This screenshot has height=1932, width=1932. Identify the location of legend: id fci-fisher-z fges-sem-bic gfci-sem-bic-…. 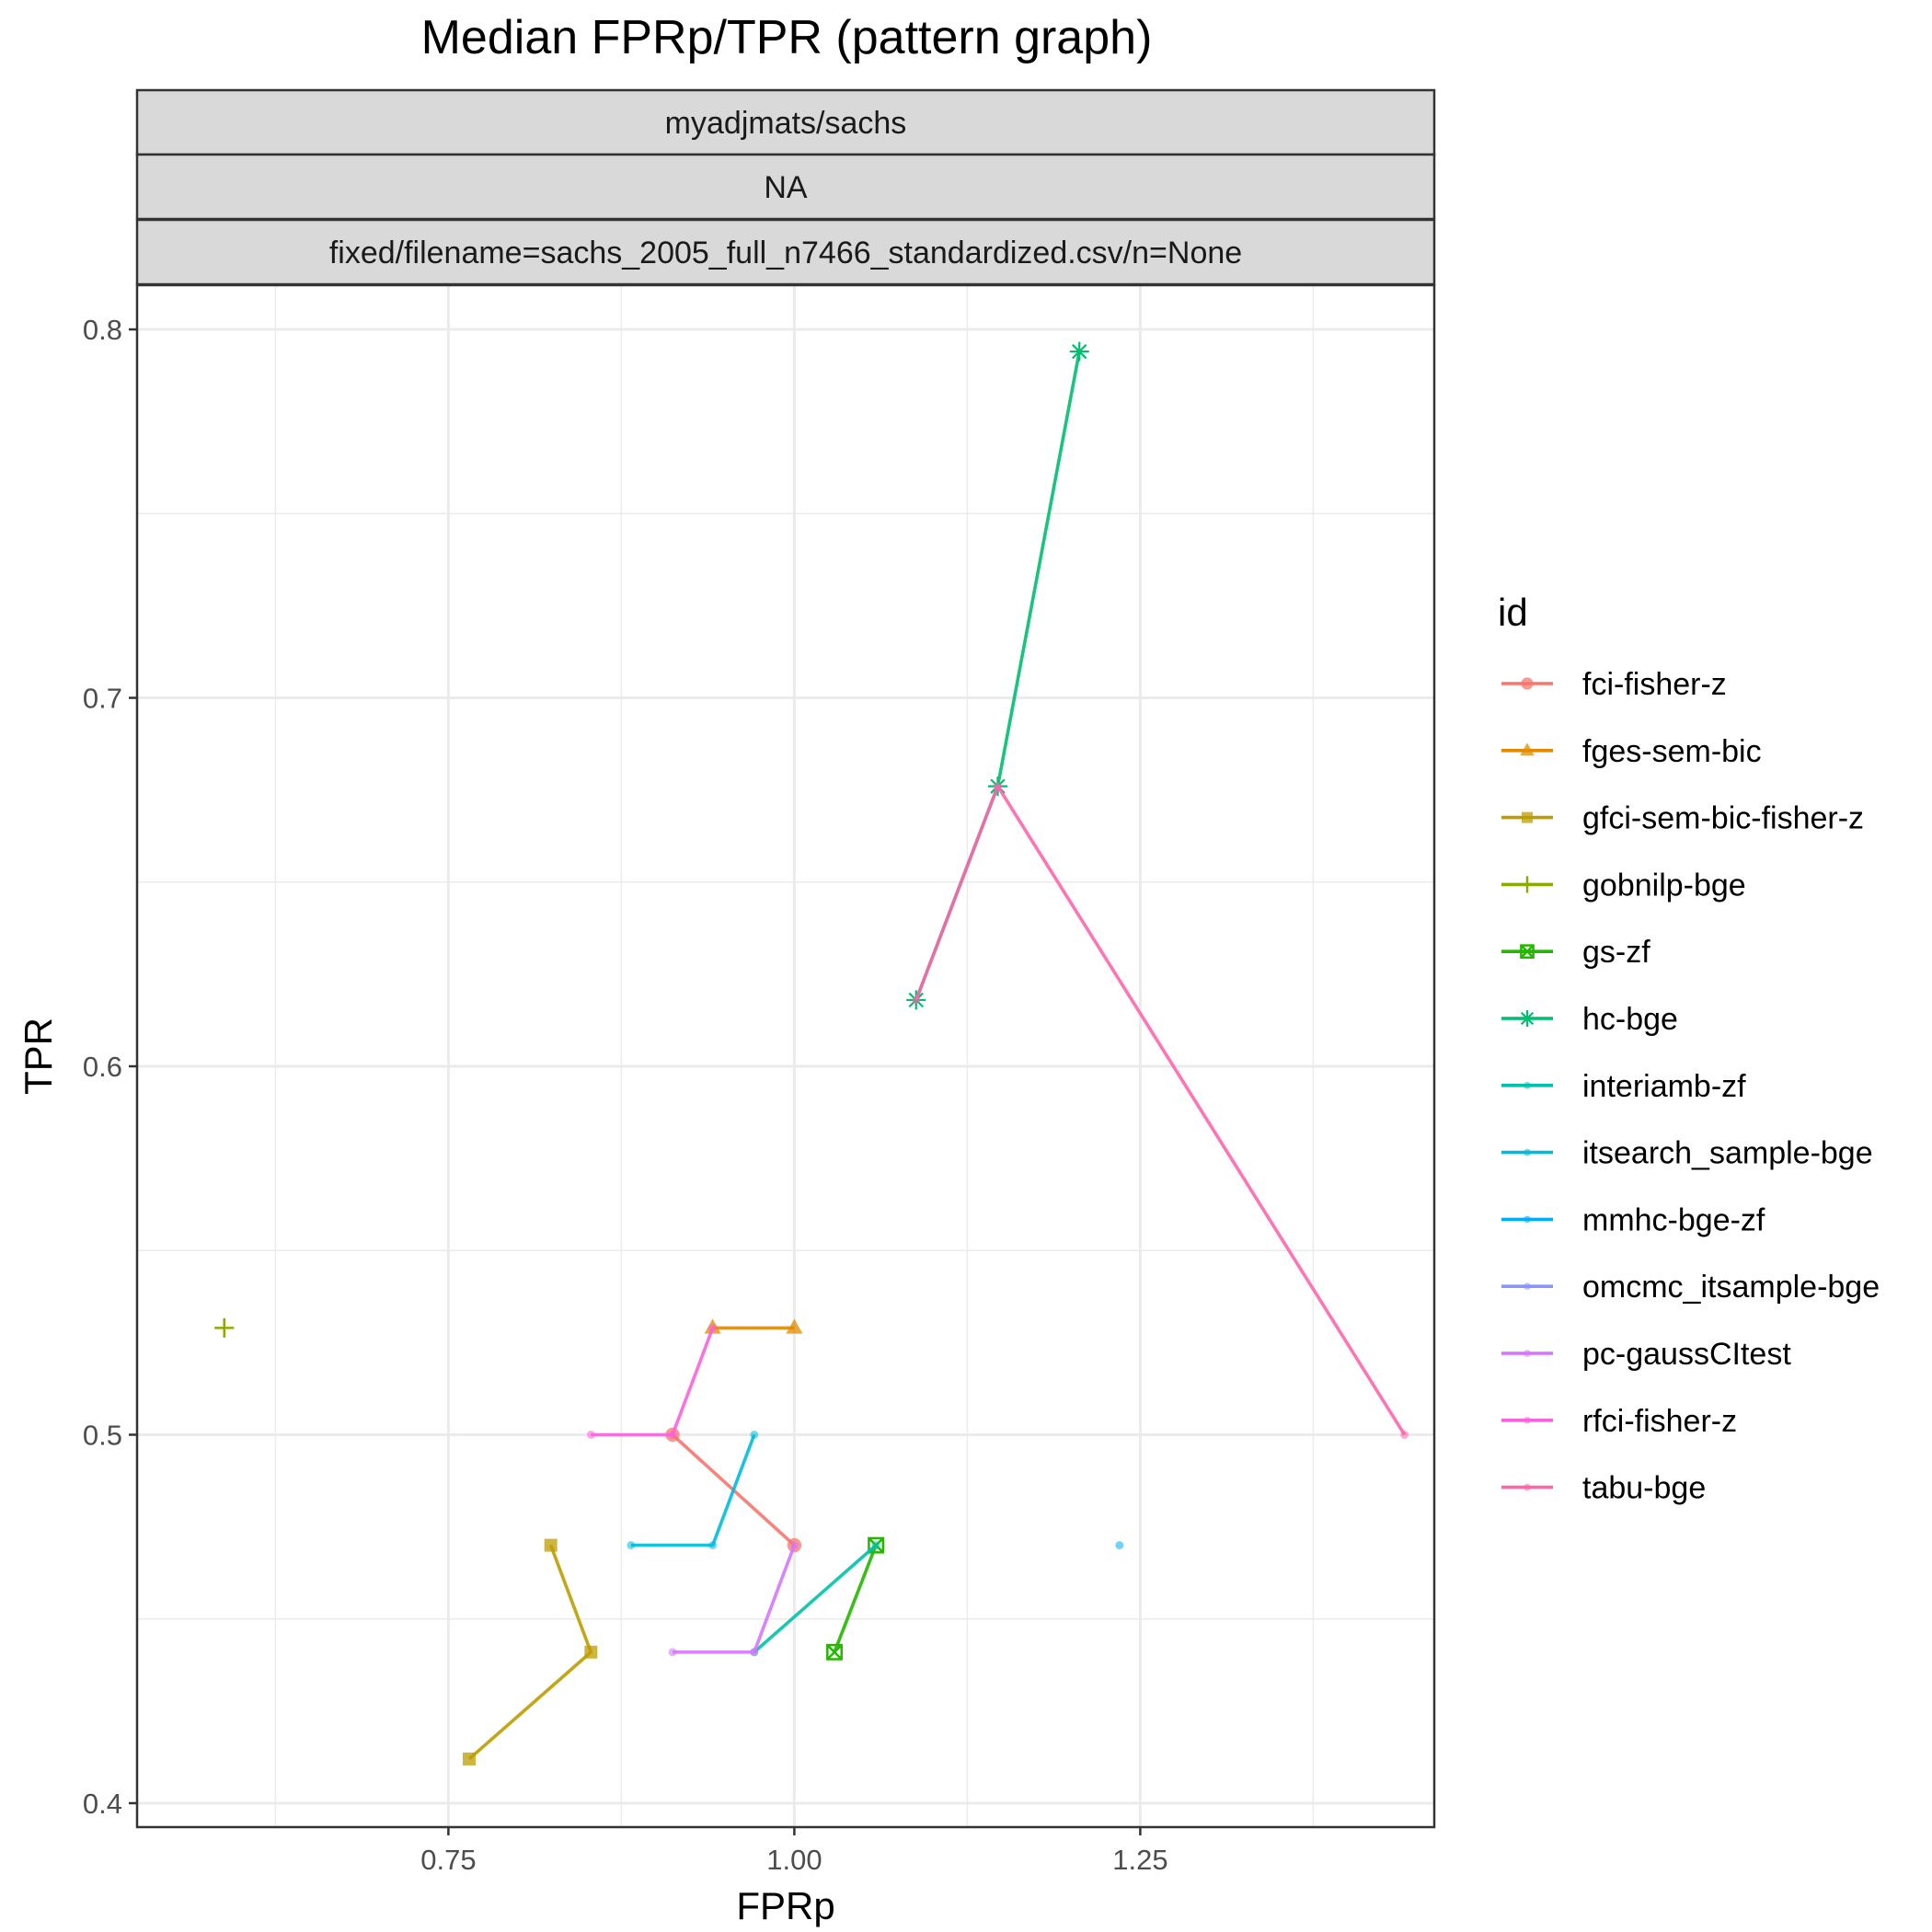
(1689, 1048).